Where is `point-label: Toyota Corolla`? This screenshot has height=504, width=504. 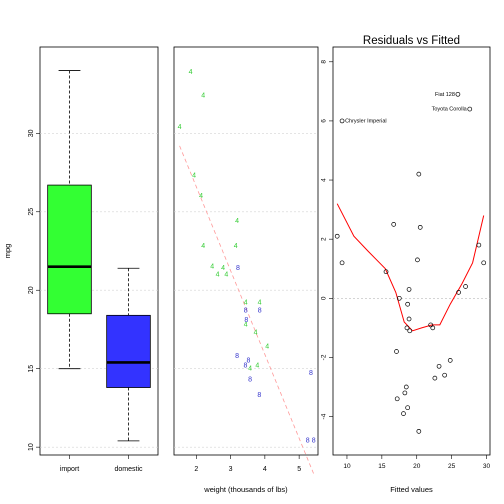 point-label: Toyota Corolla is located at coordinates (450, 110).